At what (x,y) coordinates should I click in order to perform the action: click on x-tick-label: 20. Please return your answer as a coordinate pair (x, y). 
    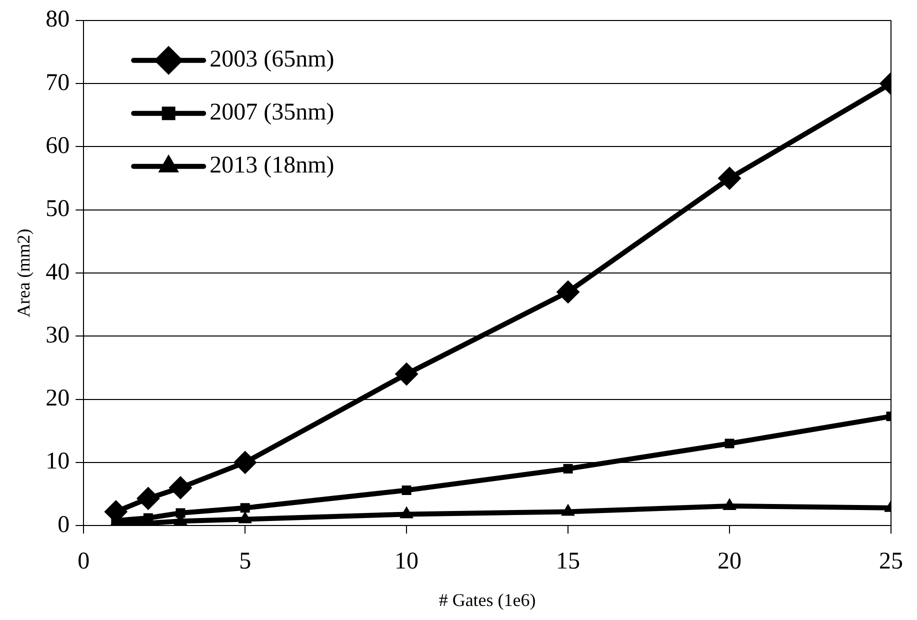
    Looking at the image, I should click on (730, 561).